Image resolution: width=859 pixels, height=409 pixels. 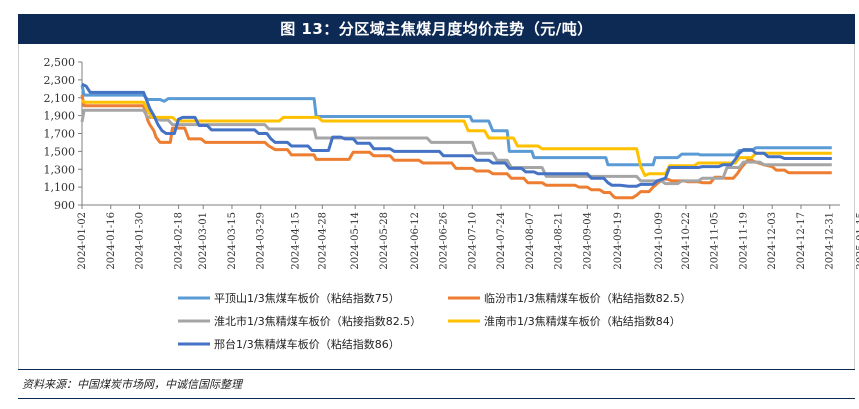 What do you see at coordinates (111, 241) in the screenshot?
I see `x-tick-label: 2024-01-16` at bounding box center [111, 241].